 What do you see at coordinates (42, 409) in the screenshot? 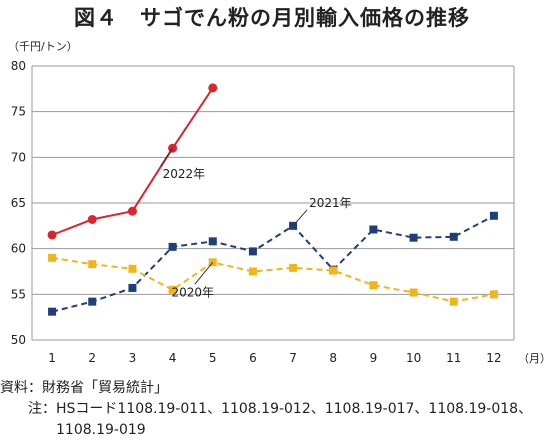
I see `note-label: 注：` at bounding box center [42, 409].